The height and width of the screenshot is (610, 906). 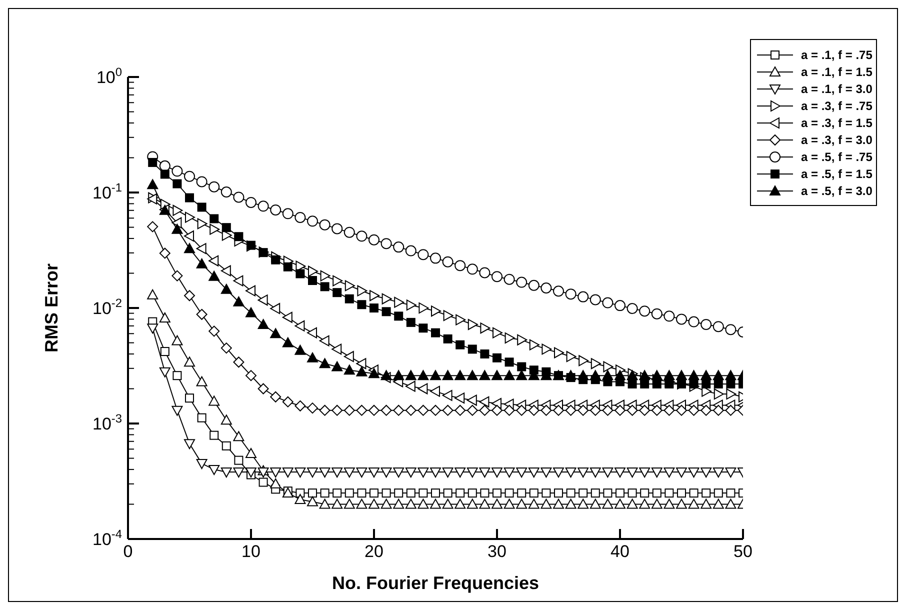 I want to click on x-tick-label: 10, so click(x=251, y=551).